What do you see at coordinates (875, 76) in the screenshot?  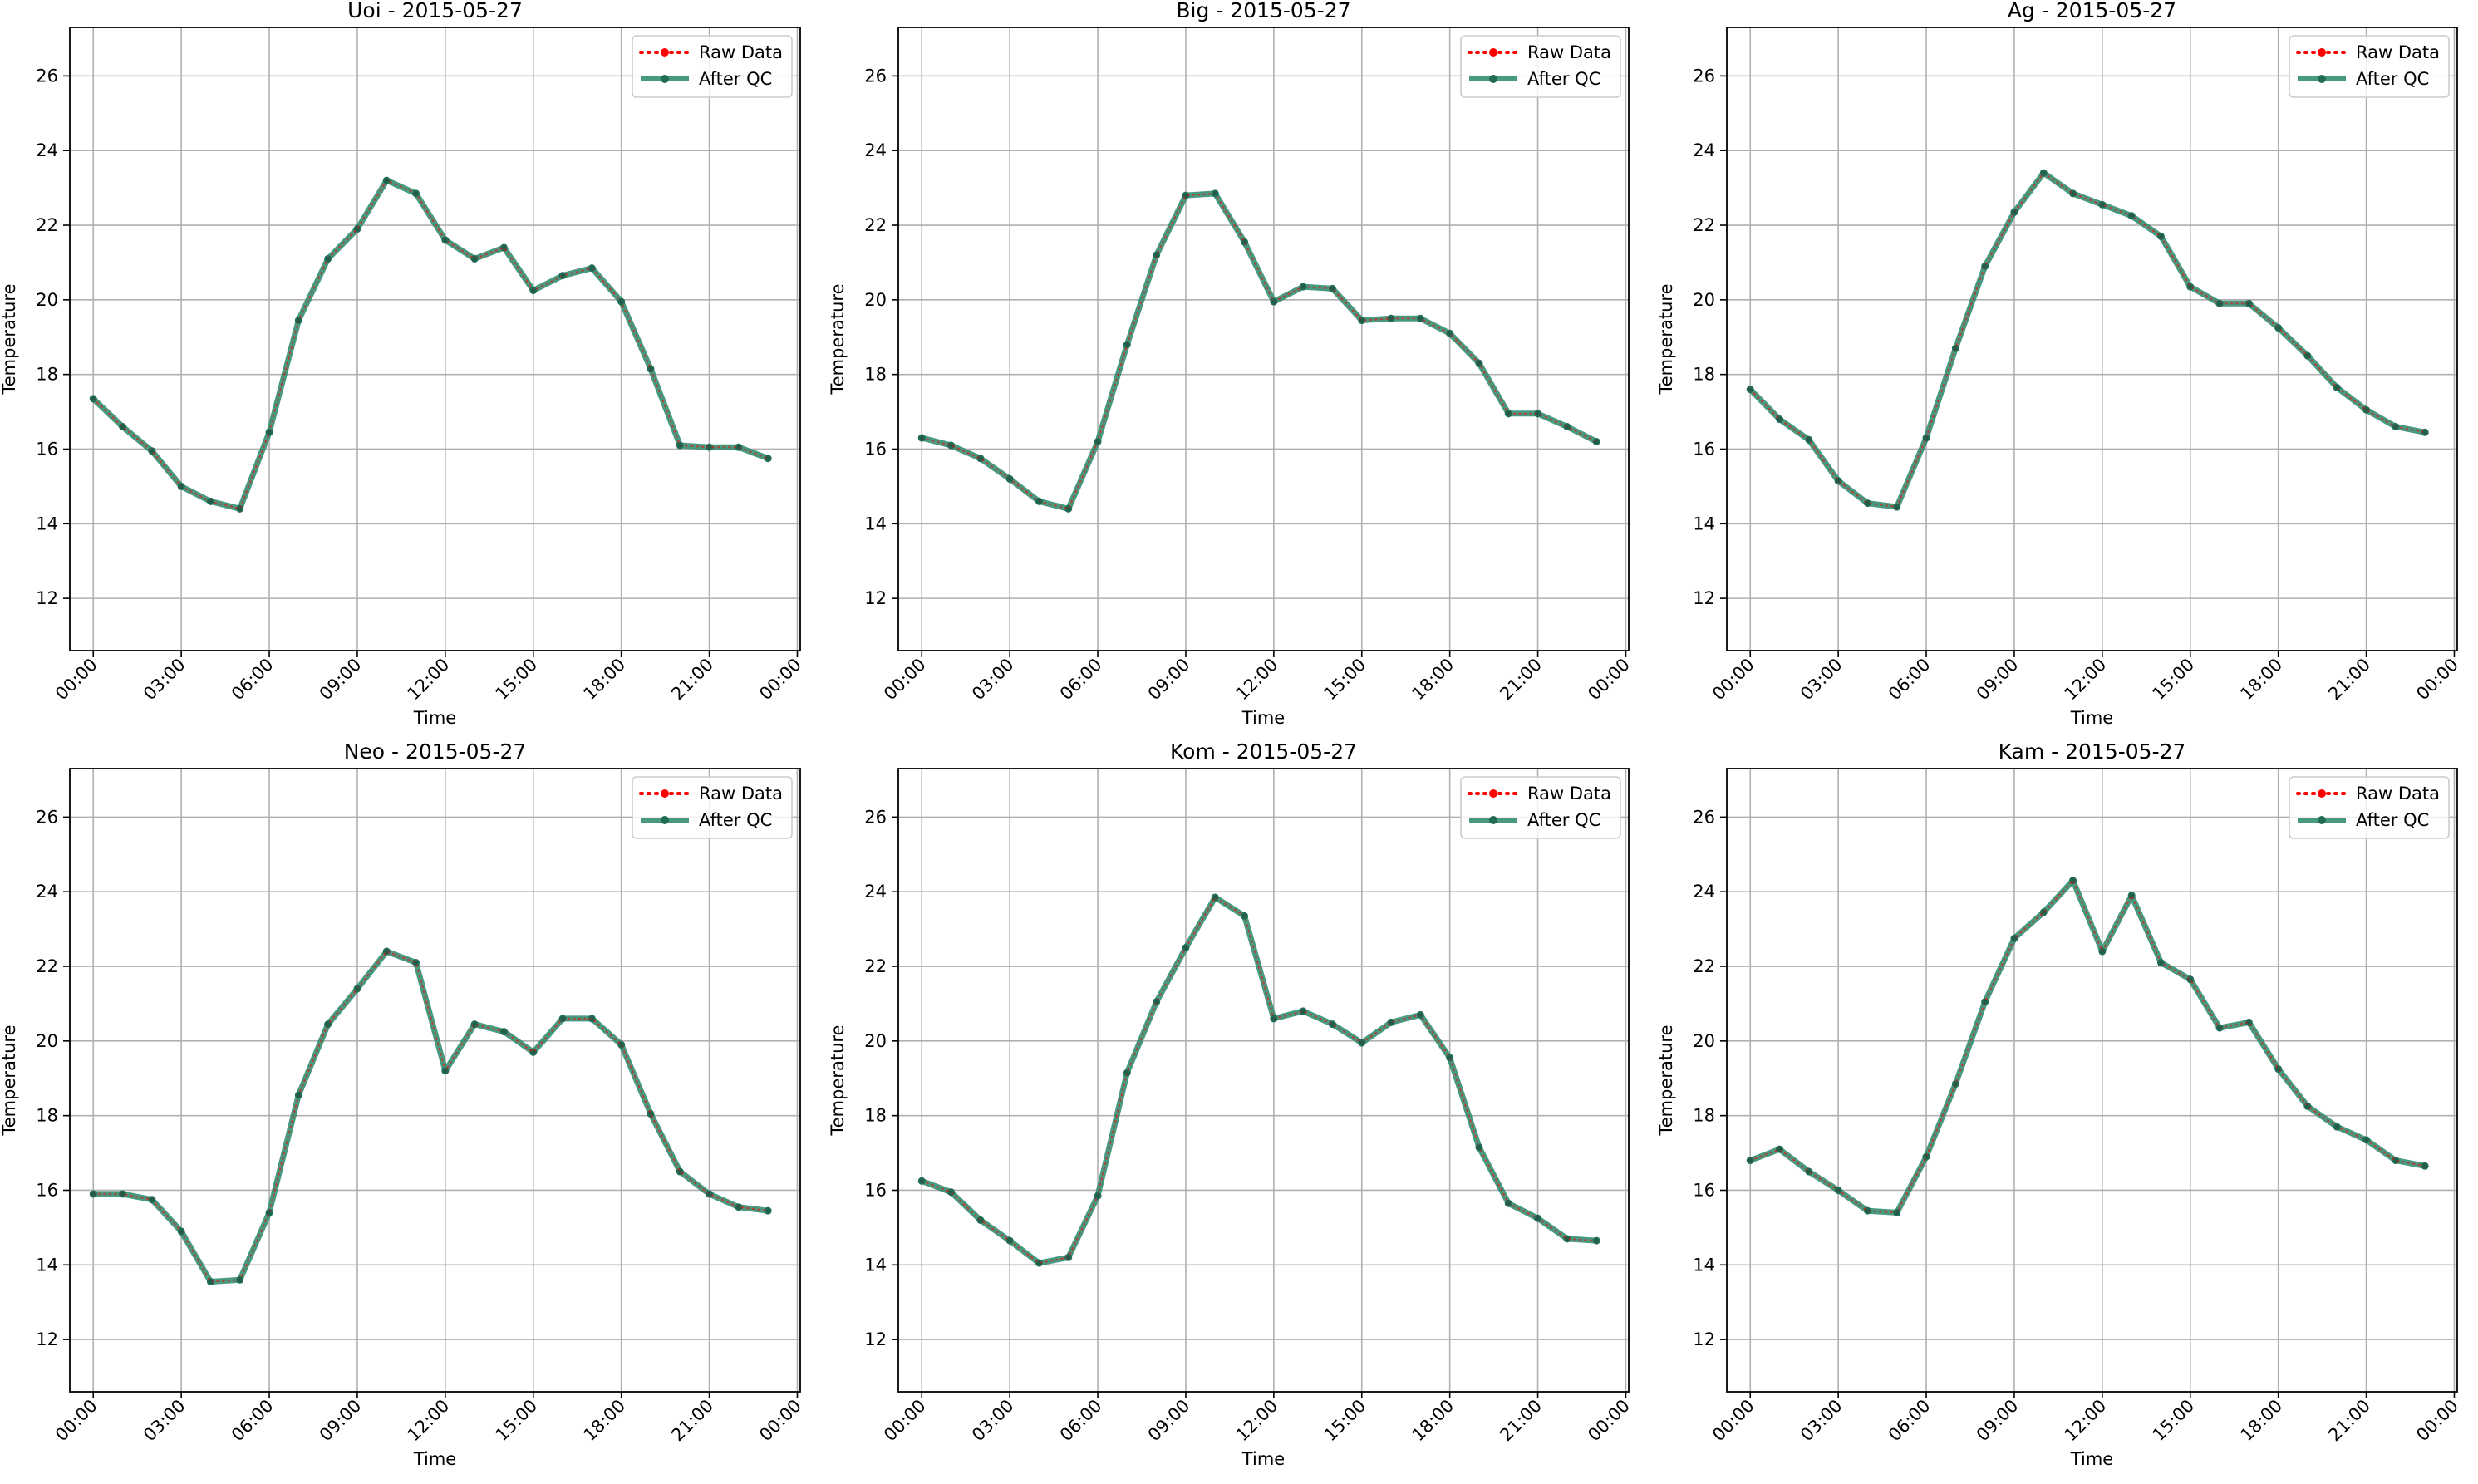 I see `y-tick-label: 26` at bounding box center [875, 76].